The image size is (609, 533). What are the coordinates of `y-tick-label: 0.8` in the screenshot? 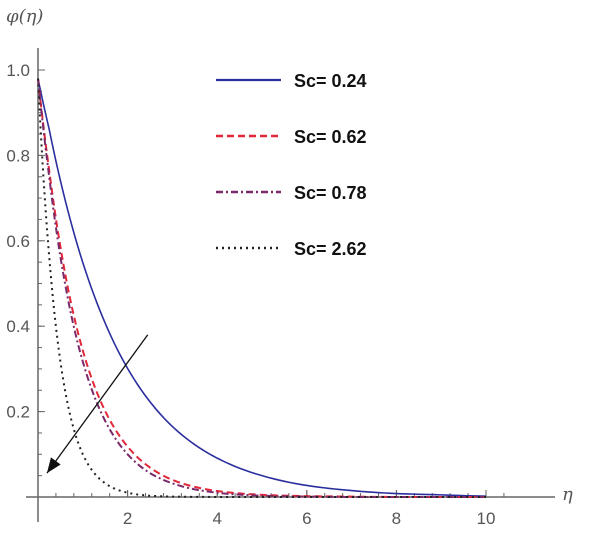 It's located at (18, 155).